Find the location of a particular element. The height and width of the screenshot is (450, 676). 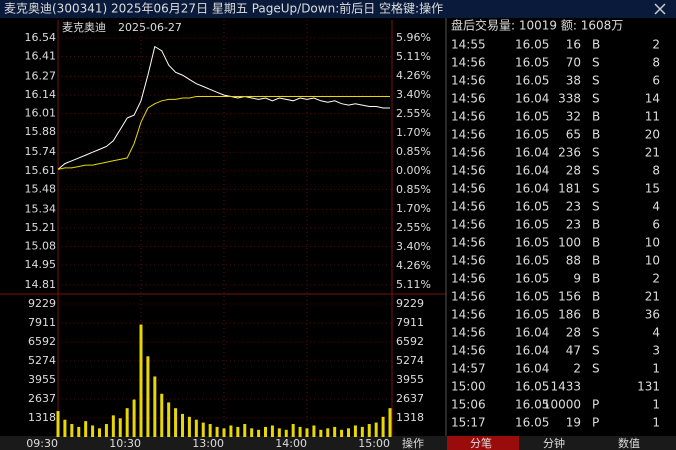

price-tick-label: 16.27 is located at coordinates (41, 76).